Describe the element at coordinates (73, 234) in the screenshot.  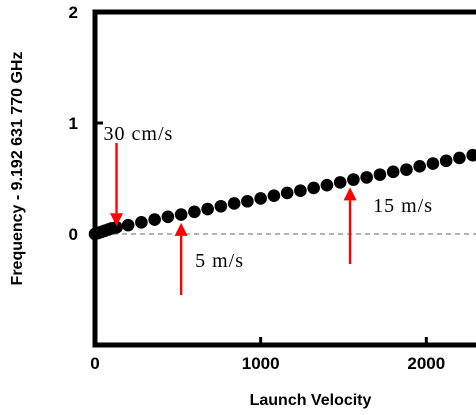
I see `y-tick-label: 0` at that location.